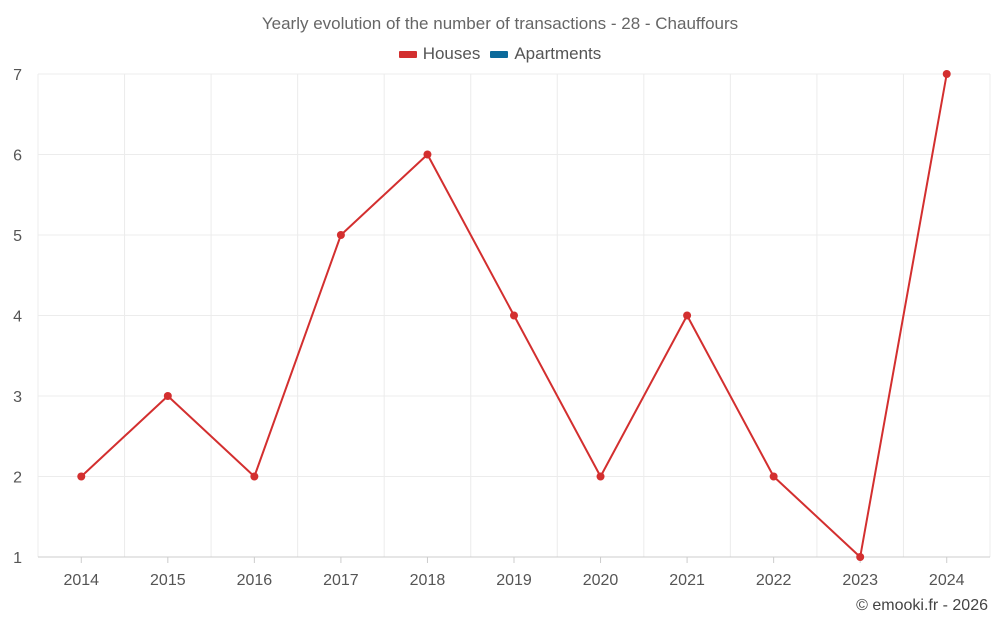 Image resolution: width=1000 pixels, height=625 pixels. What do you see at coordinates (255, 580) in the screenshot?
I see `x-tick-label: 2016` at bounding box center [255, 580].